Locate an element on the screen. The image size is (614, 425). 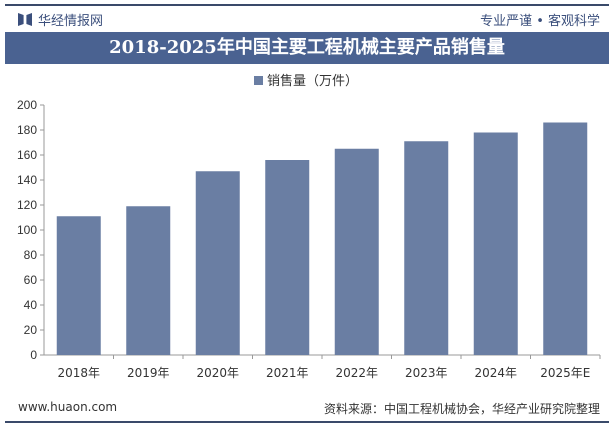
y-tick-label: 40 is located at coordinates (31, 305).